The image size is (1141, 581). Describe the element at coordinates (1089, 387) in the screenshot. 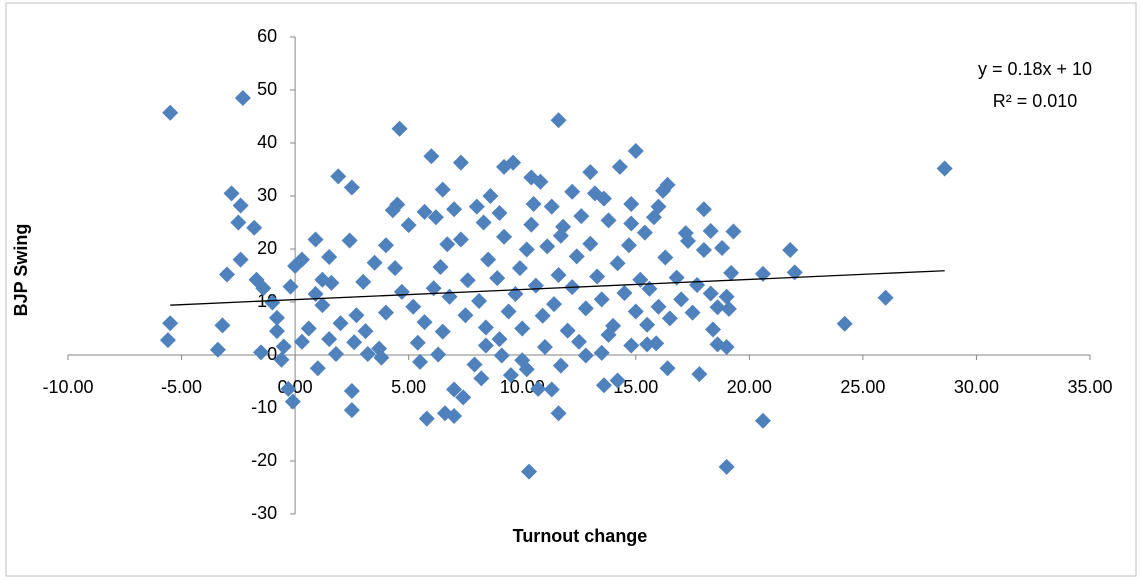

I see `x-tick-label: 35.00` at that location.